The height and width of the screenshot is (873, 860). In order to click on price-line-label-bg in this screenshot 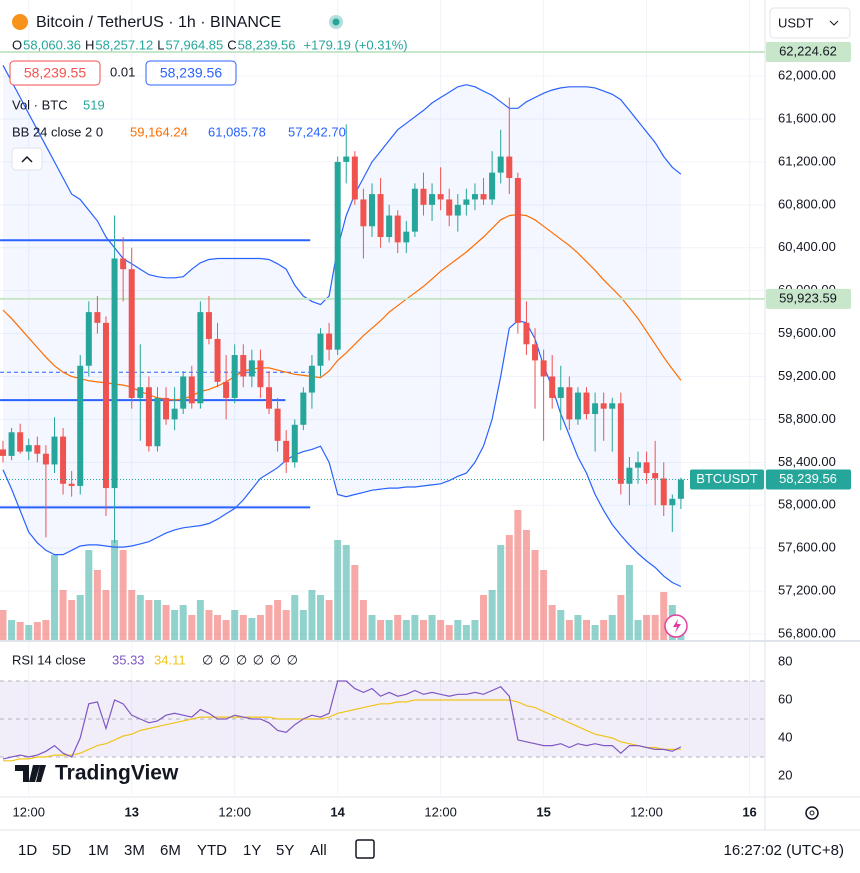, I will do `click(808, 51)`.